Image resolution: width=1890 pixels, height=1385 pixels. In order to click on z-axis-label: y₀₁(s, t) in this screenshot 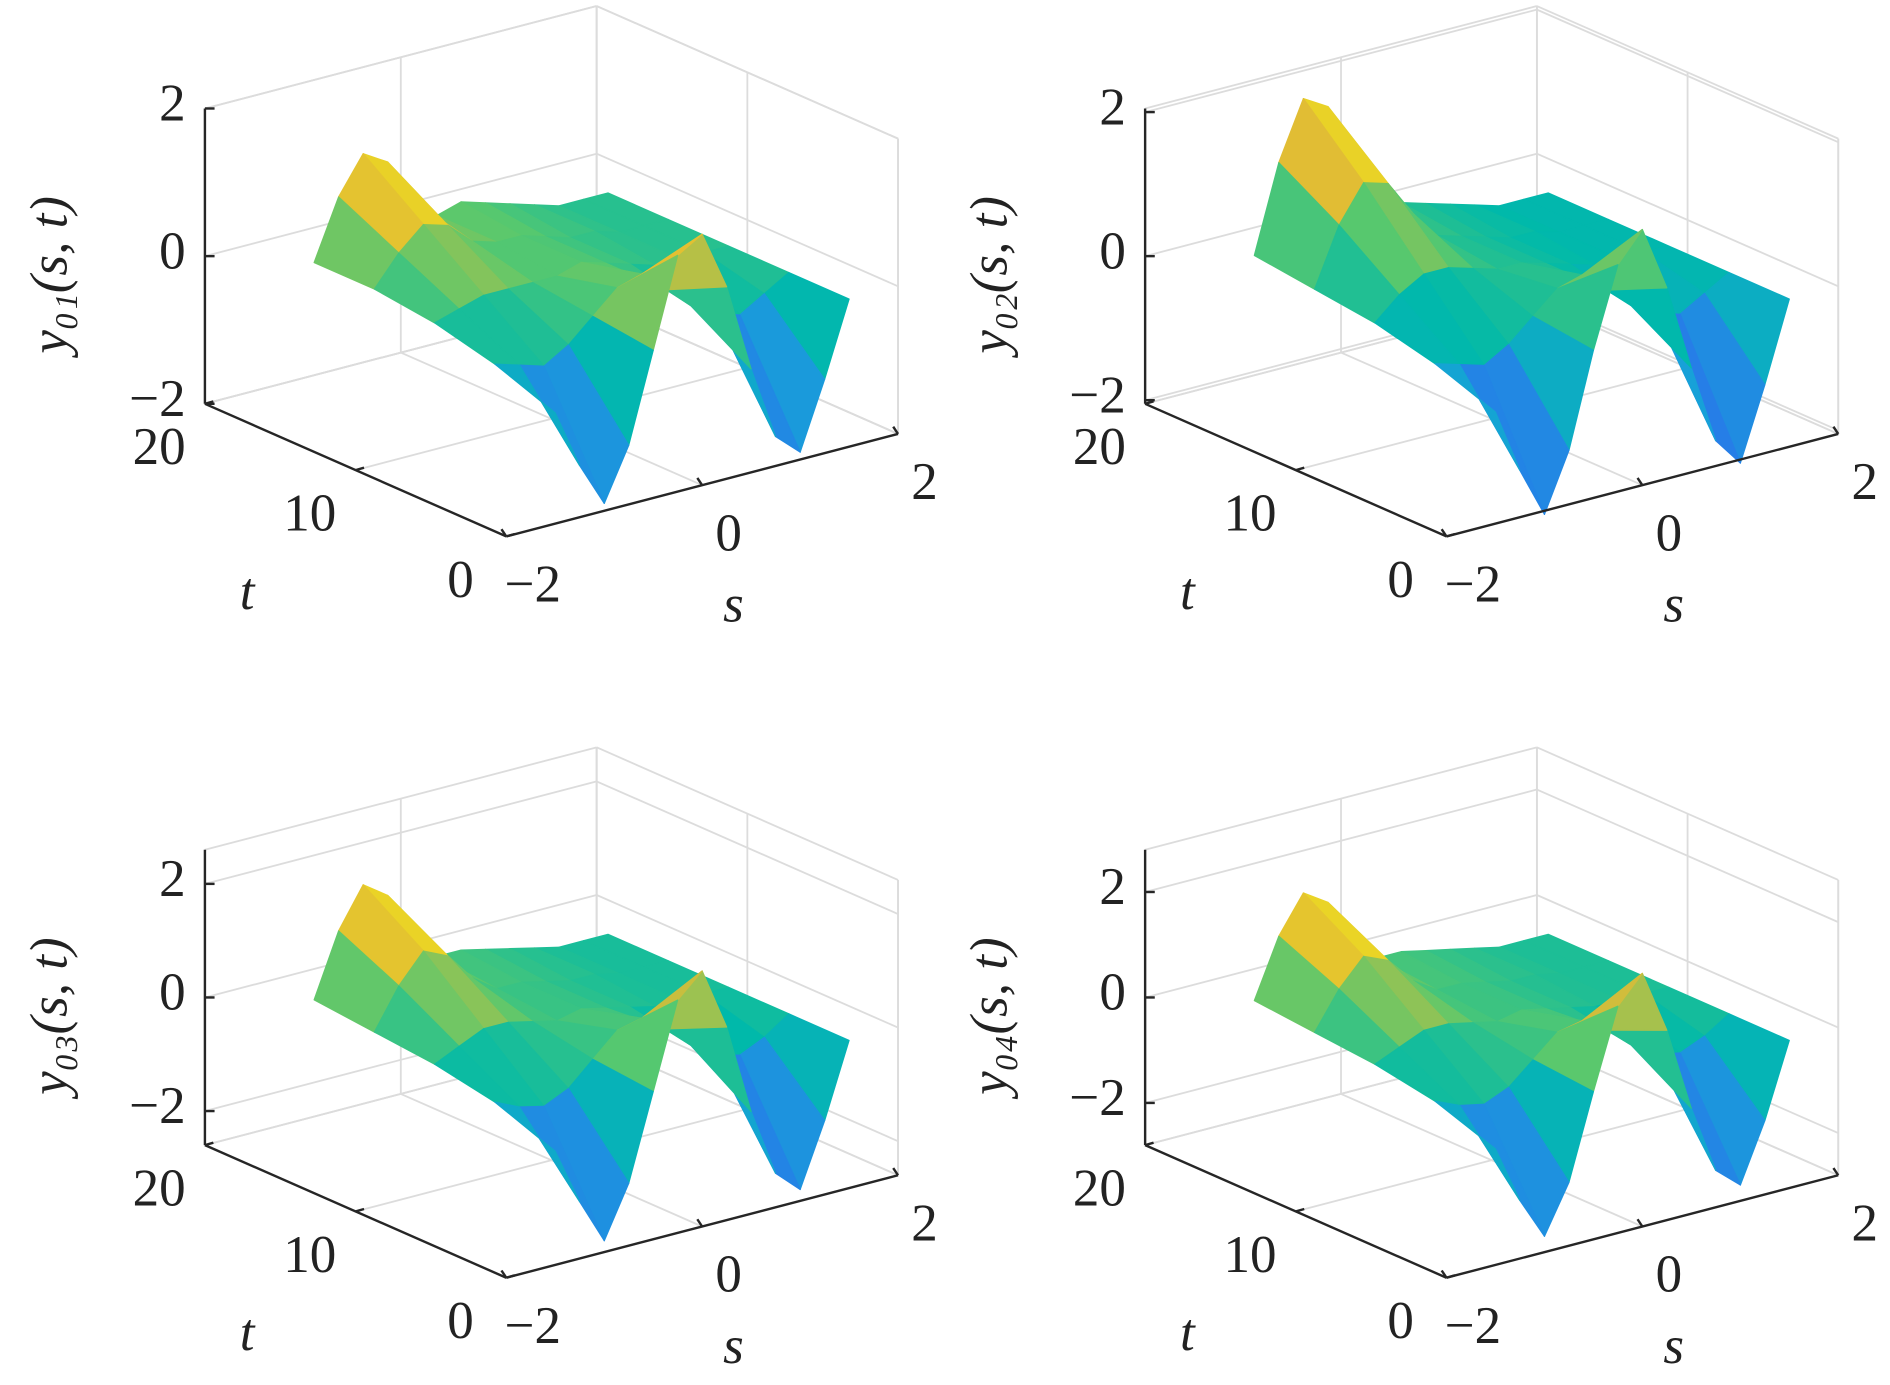, I will do `click(49, 277)`.